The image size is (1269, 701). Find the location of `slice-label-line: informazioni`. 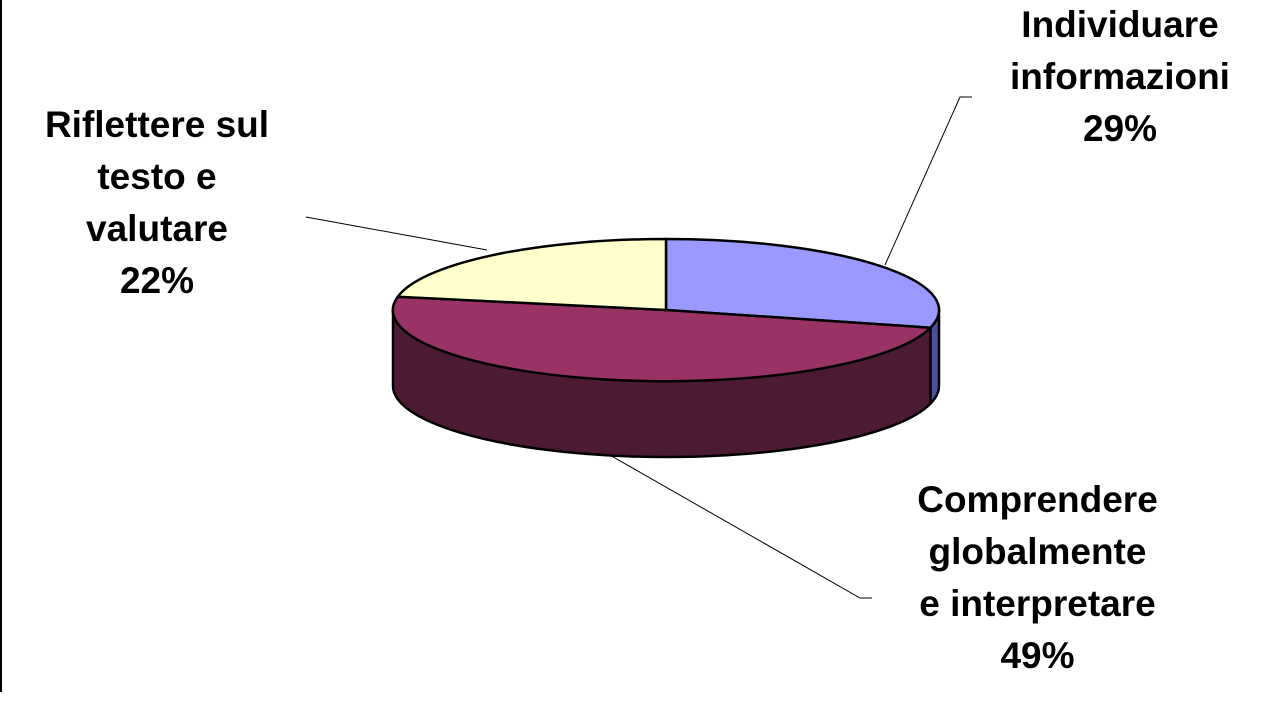

slice-label-line: informazioni is located at coordinates (1120, 76).